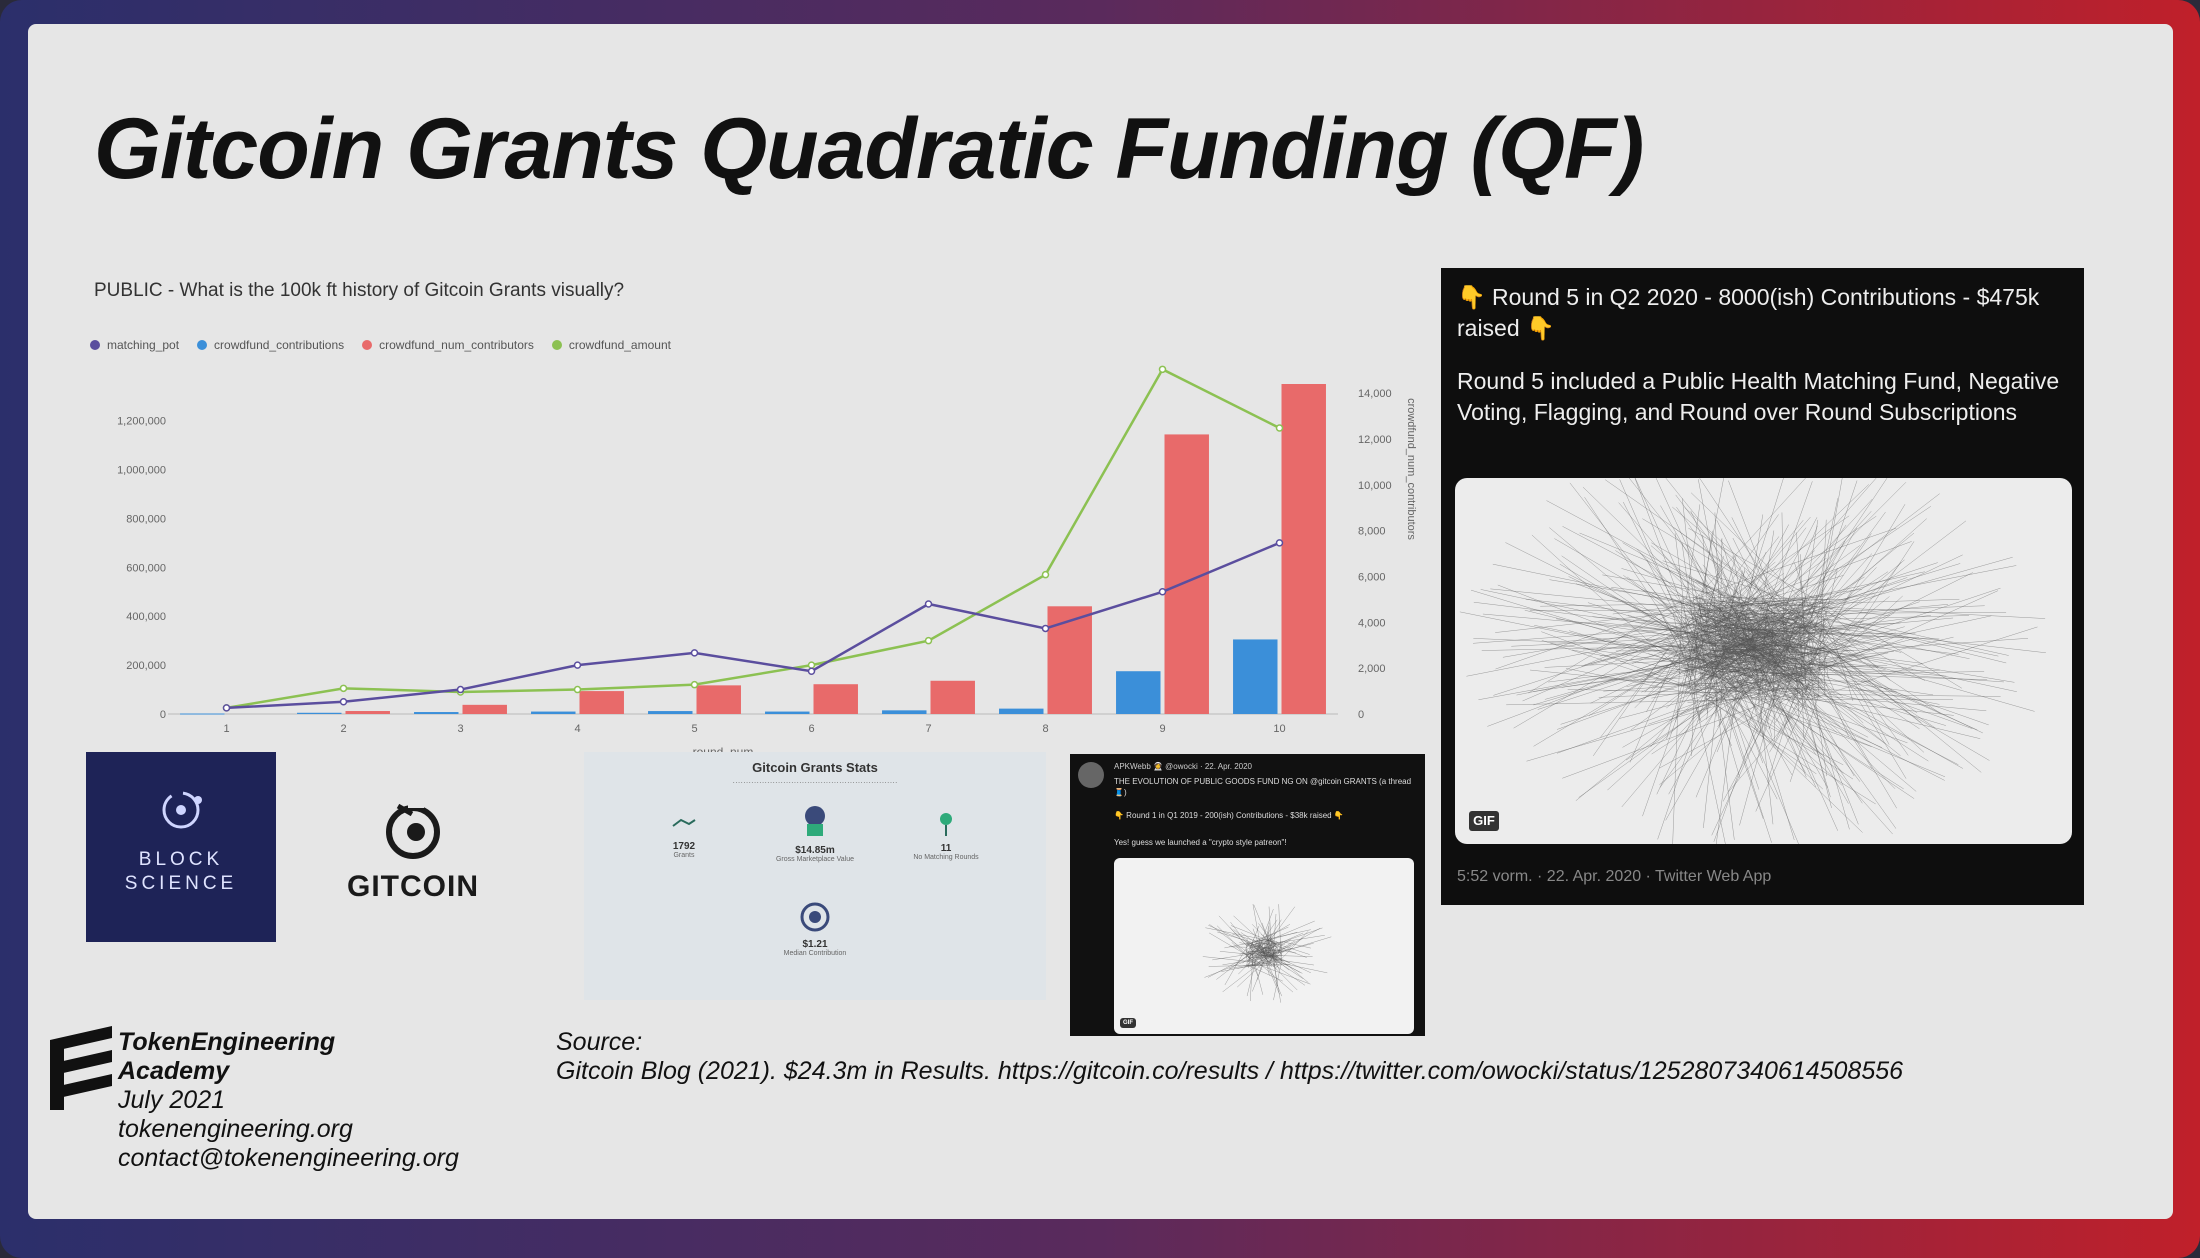 The image size is (2200, 1258). I want to click on x-tick-label: 9, so click(1162, 729).